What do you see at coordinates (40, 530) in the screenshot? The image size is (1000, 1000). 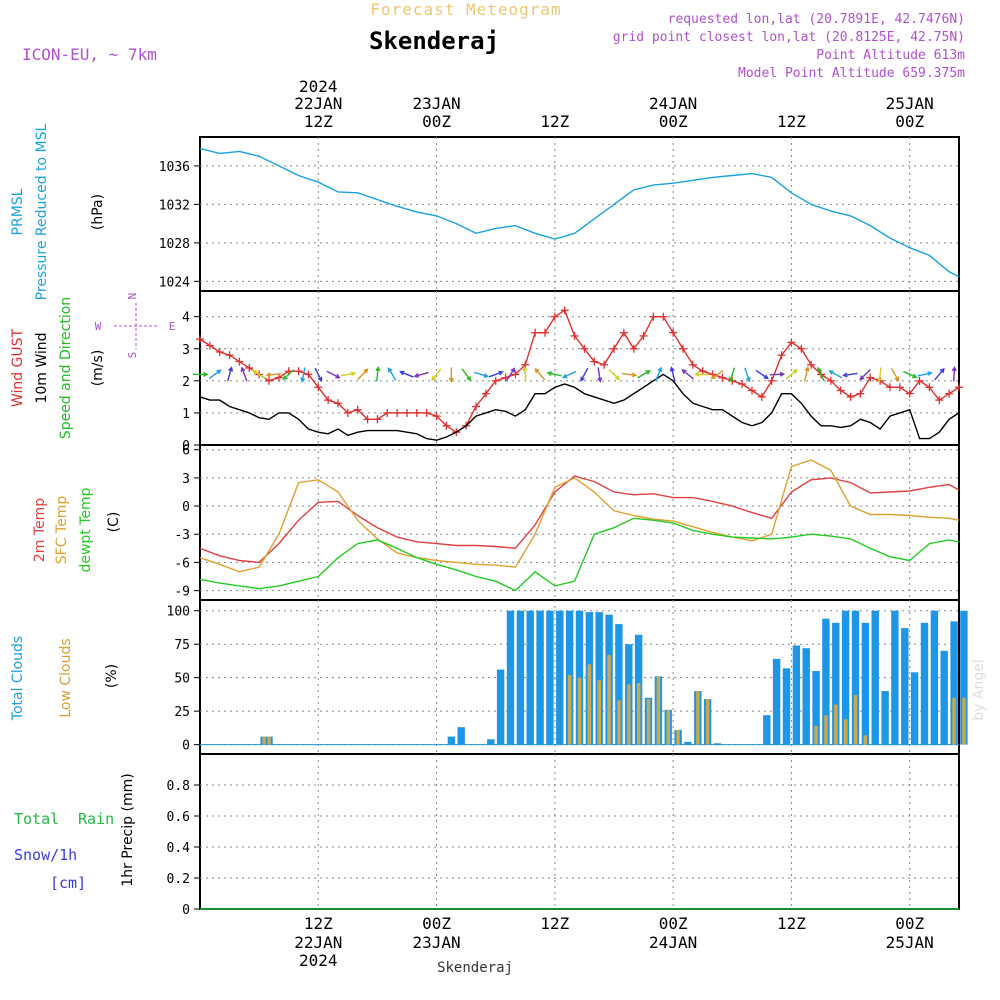 I see `t2m-label: 2m Temp` at bounding box center [40, 530].